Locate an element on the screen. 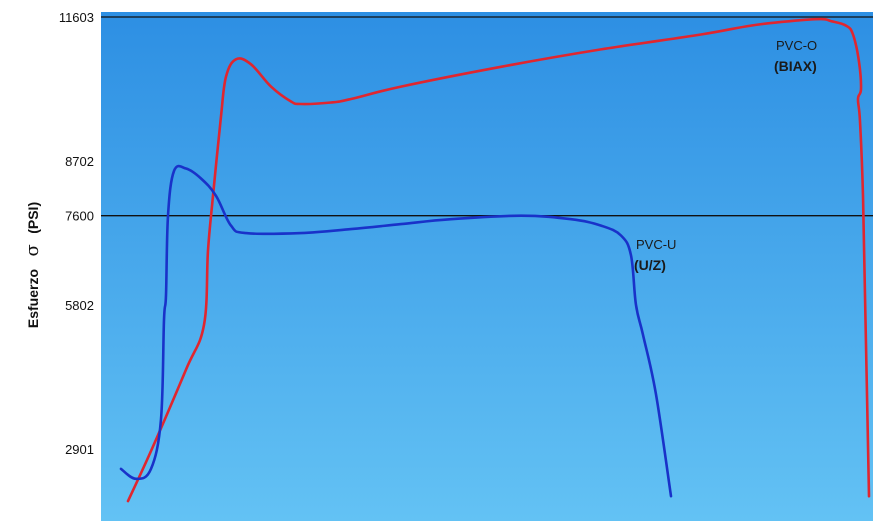  sigma-symbol: σ is located at coordinates (32, 250).